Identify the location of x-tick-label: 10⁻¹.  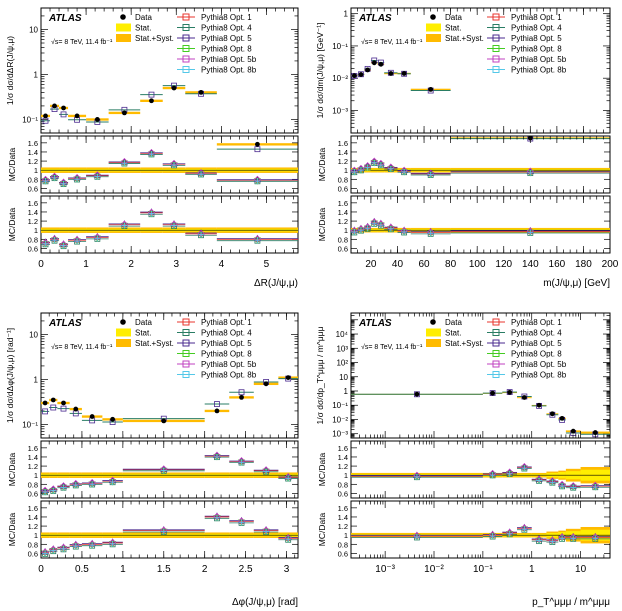
(483, 569).